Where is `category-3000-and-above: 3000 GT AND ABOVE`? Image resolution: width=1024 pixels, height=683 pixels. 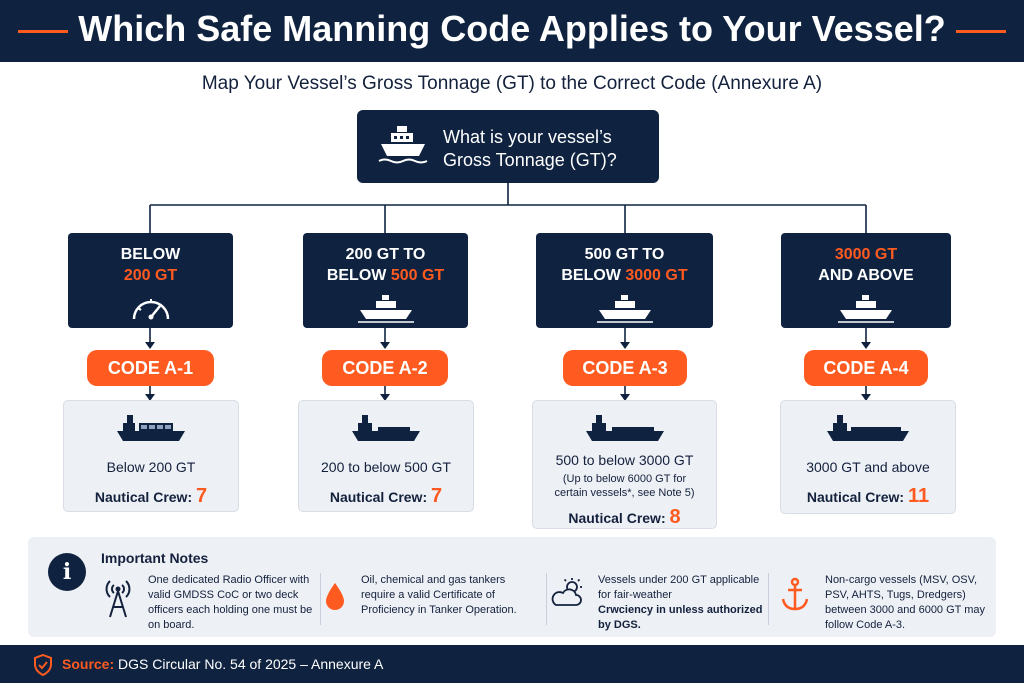
category-3000-and-above: 3000 GT AND ABOVE is located at coordinates (866, 280).